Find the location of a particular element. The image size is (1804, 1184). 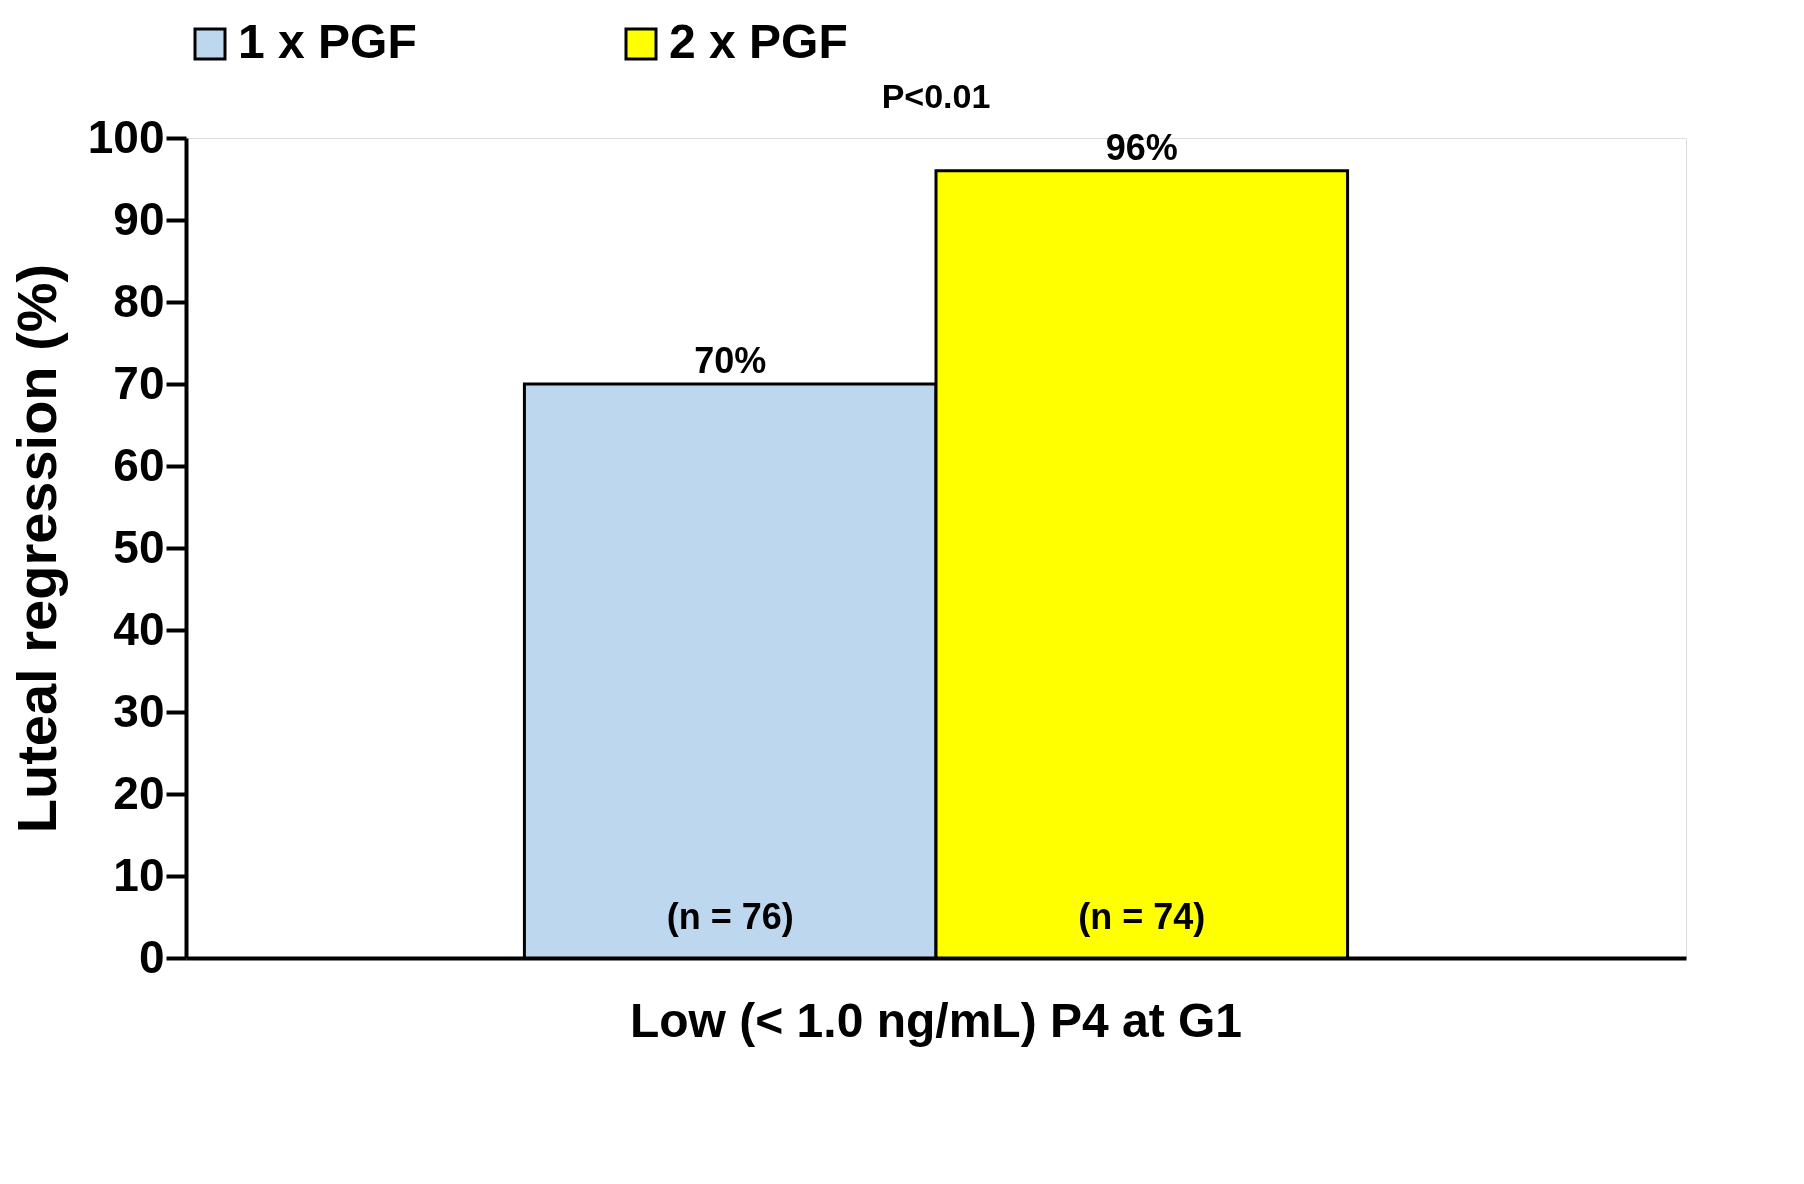

x-tick-label: Low (< 1.0 ng/mL) P4 at G1 is located at coordinates (936, 1020).